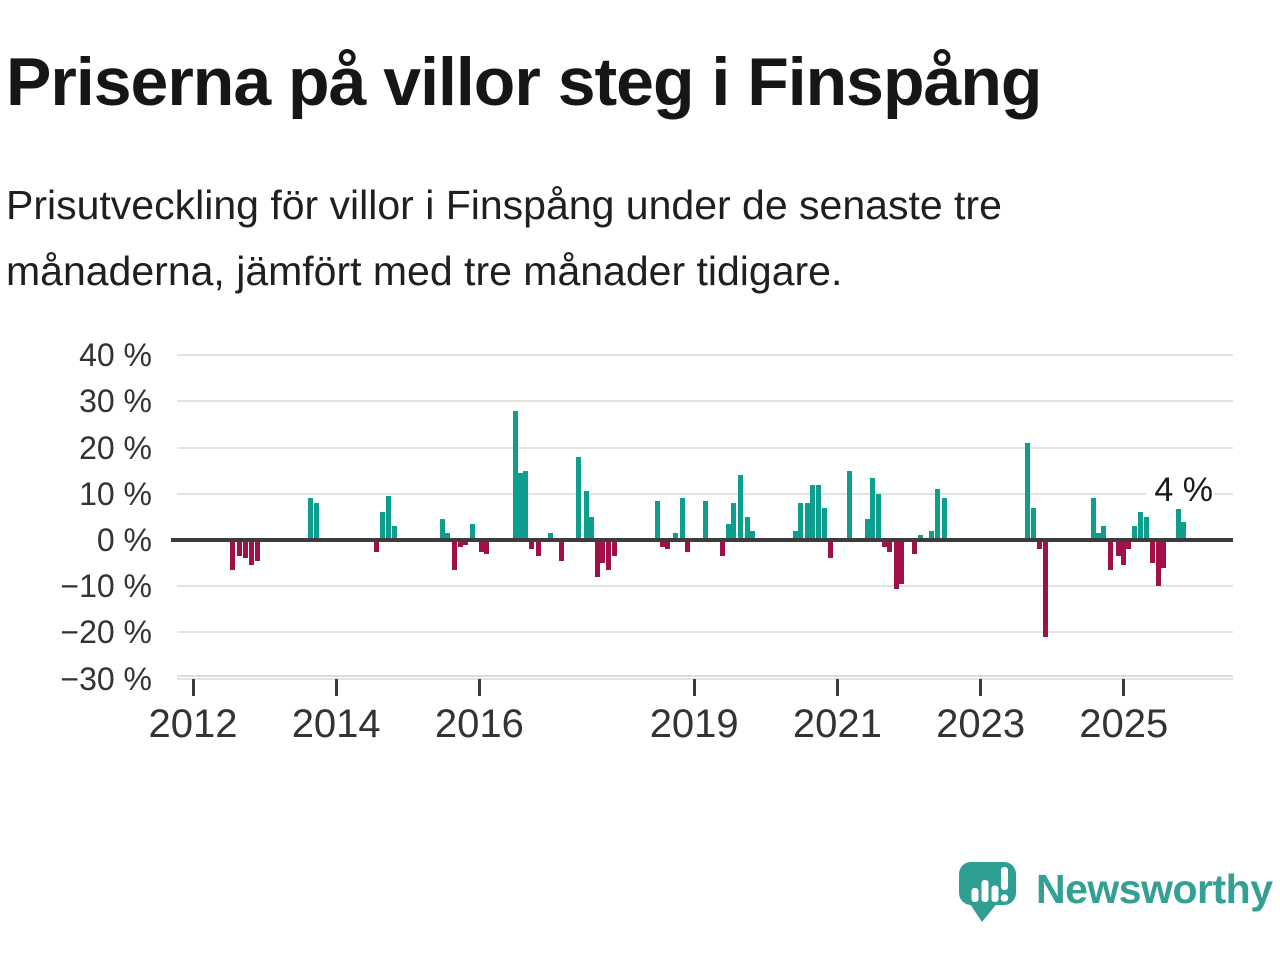  Describe the element at coordinates (1124, 724) in the screenshot. I see `x-axis-tick-label: 2025` at that location.